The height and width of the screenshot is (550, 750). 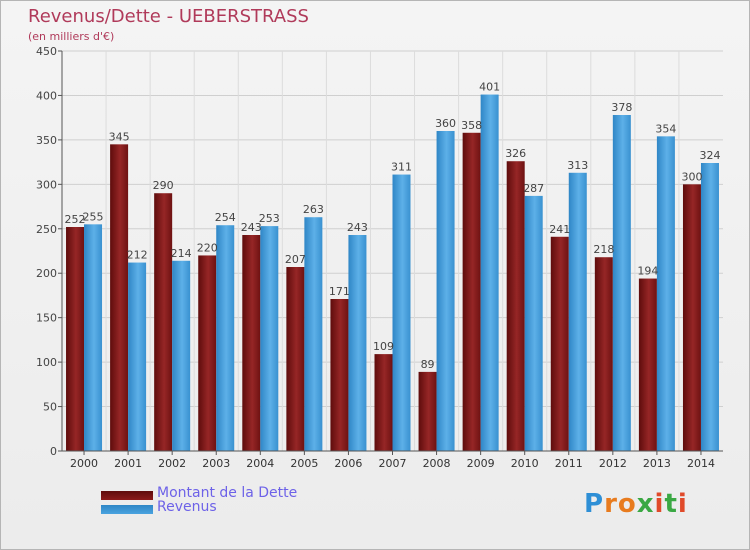 I want to click on y-tick-label: 0, so click(x=53, y=451).